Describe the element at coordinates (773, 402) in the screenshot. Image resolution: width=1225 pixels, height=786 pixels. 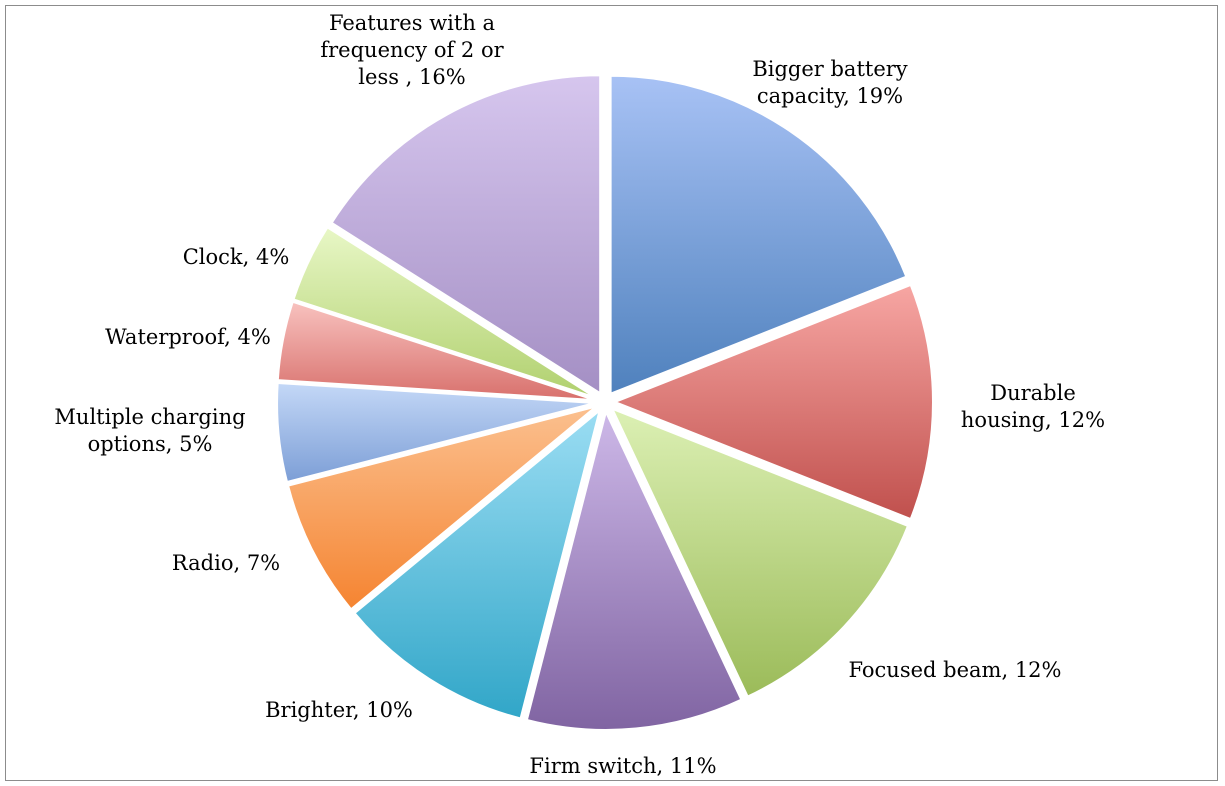
I see `pie-slice-durable-housing` at that location.